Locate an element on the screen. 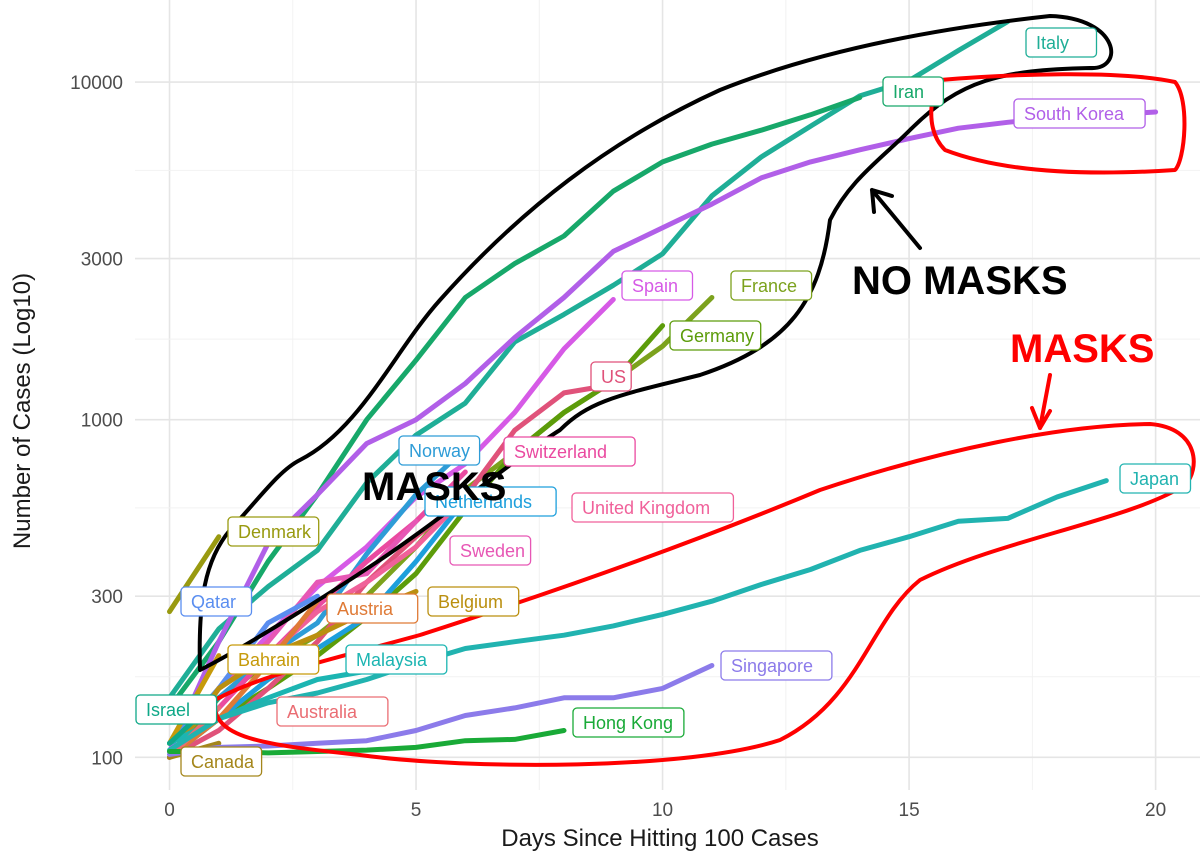 The width and height of the screenshot is (1200, 863). series-label-us: US is located at coordinates (611, 376).